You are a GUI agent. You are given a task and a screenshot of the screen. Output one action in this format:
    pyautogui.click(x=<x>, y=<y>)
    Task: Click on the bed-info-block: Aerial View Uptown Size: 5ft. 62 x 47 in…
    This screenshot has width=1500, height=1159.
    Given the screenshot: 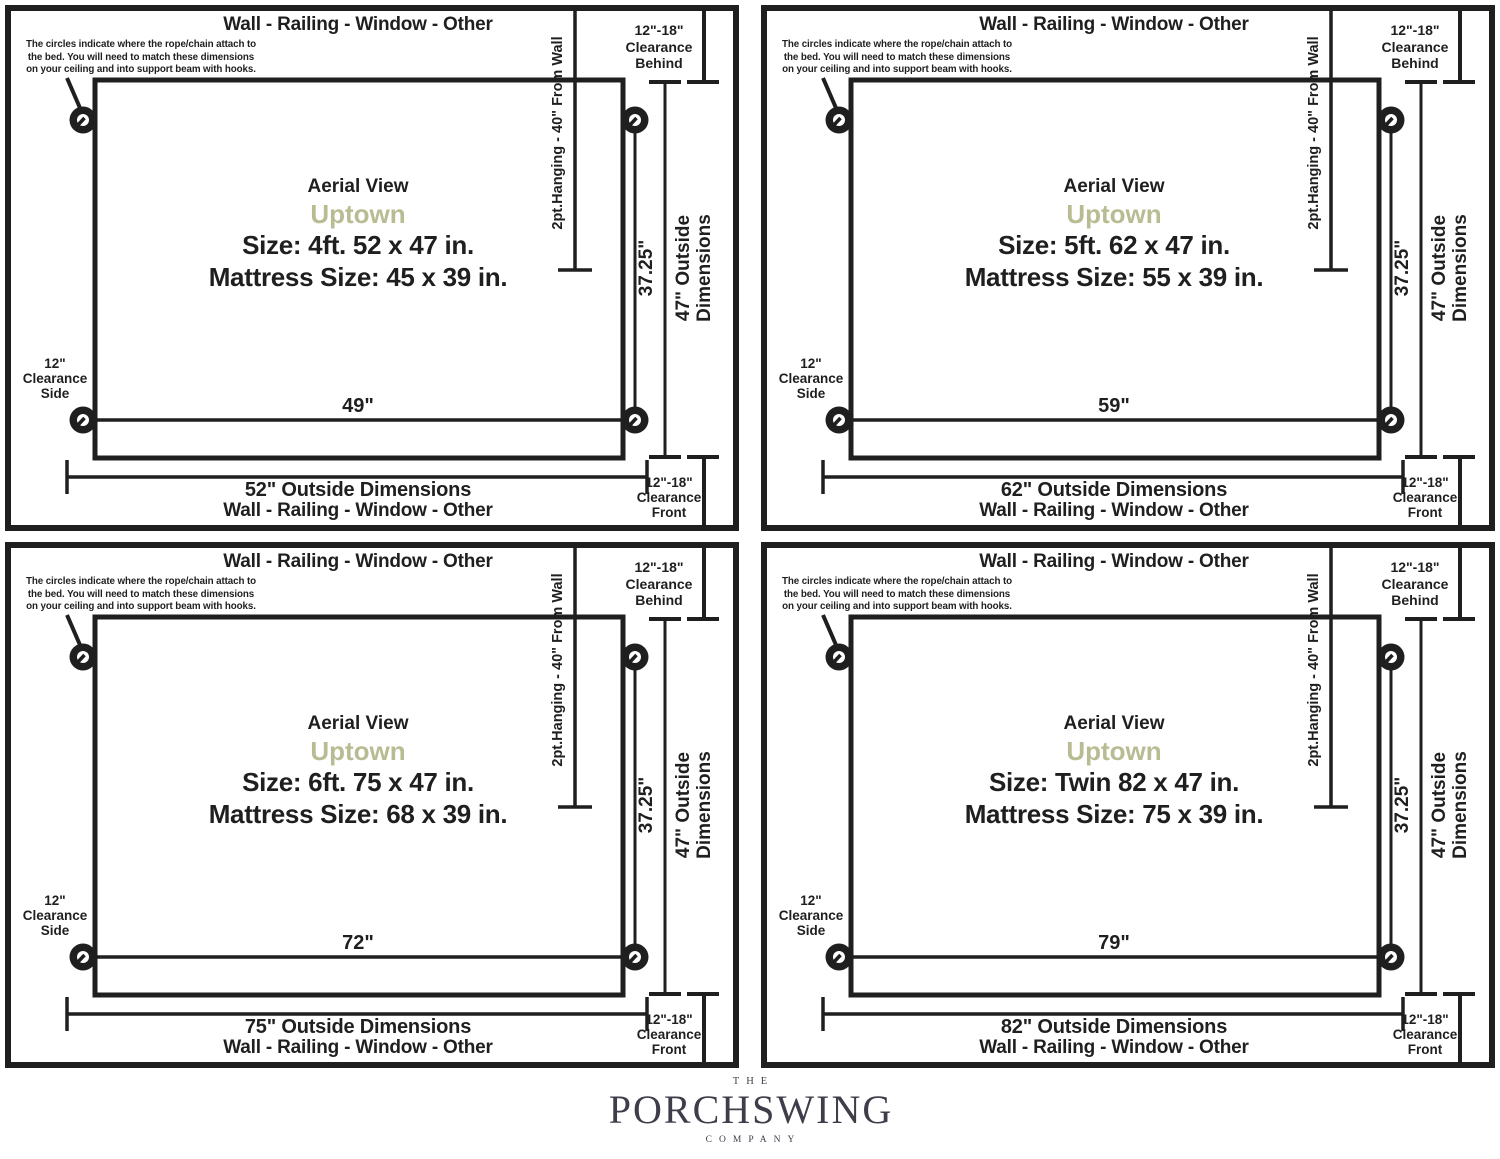 What is the action you would take?
    pyautogui.click(x=1114, y=234)
    